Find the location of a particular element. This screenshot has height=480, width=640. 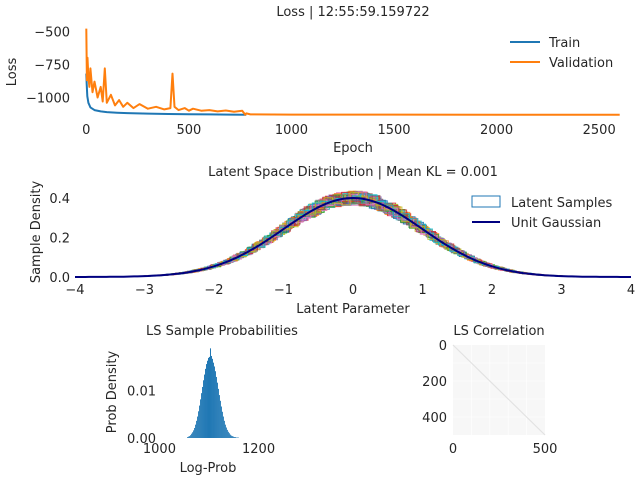

legend-label-train: Train is located at coordinates (564, 43).